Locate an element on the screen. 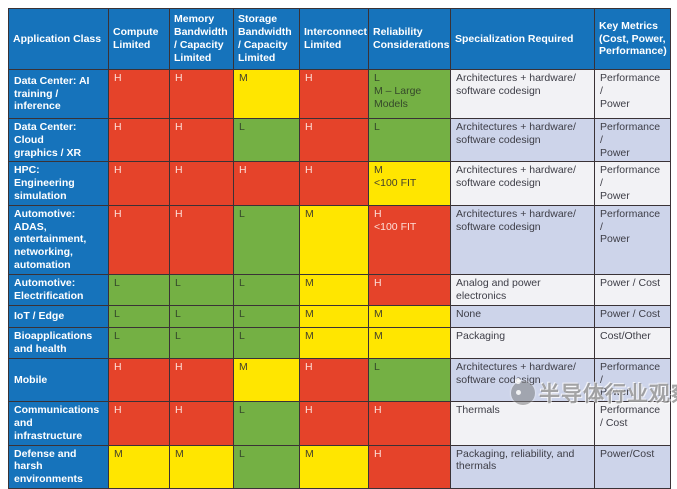  row-label: Bioapplications and health is located at coordinates (58, 342).